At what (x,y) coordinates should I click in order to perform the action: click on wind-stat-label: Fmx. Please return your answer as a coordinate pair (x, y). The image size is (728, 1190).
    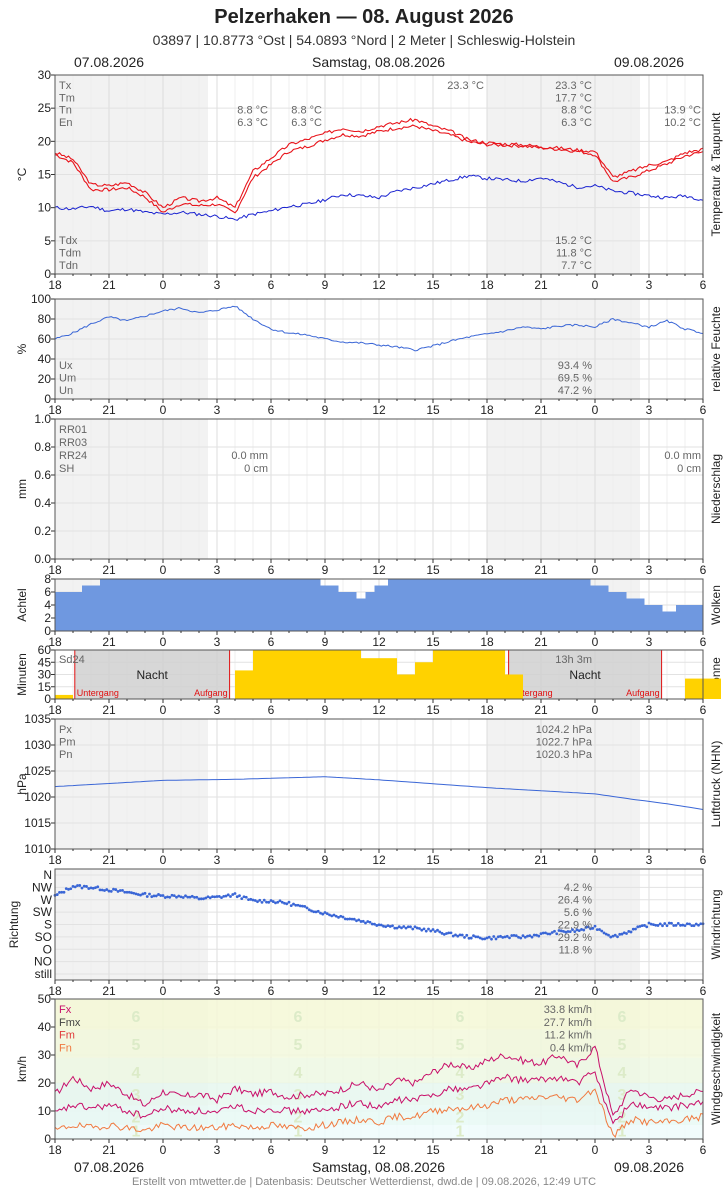
    Looking at the image, I should click on (70, 1023).